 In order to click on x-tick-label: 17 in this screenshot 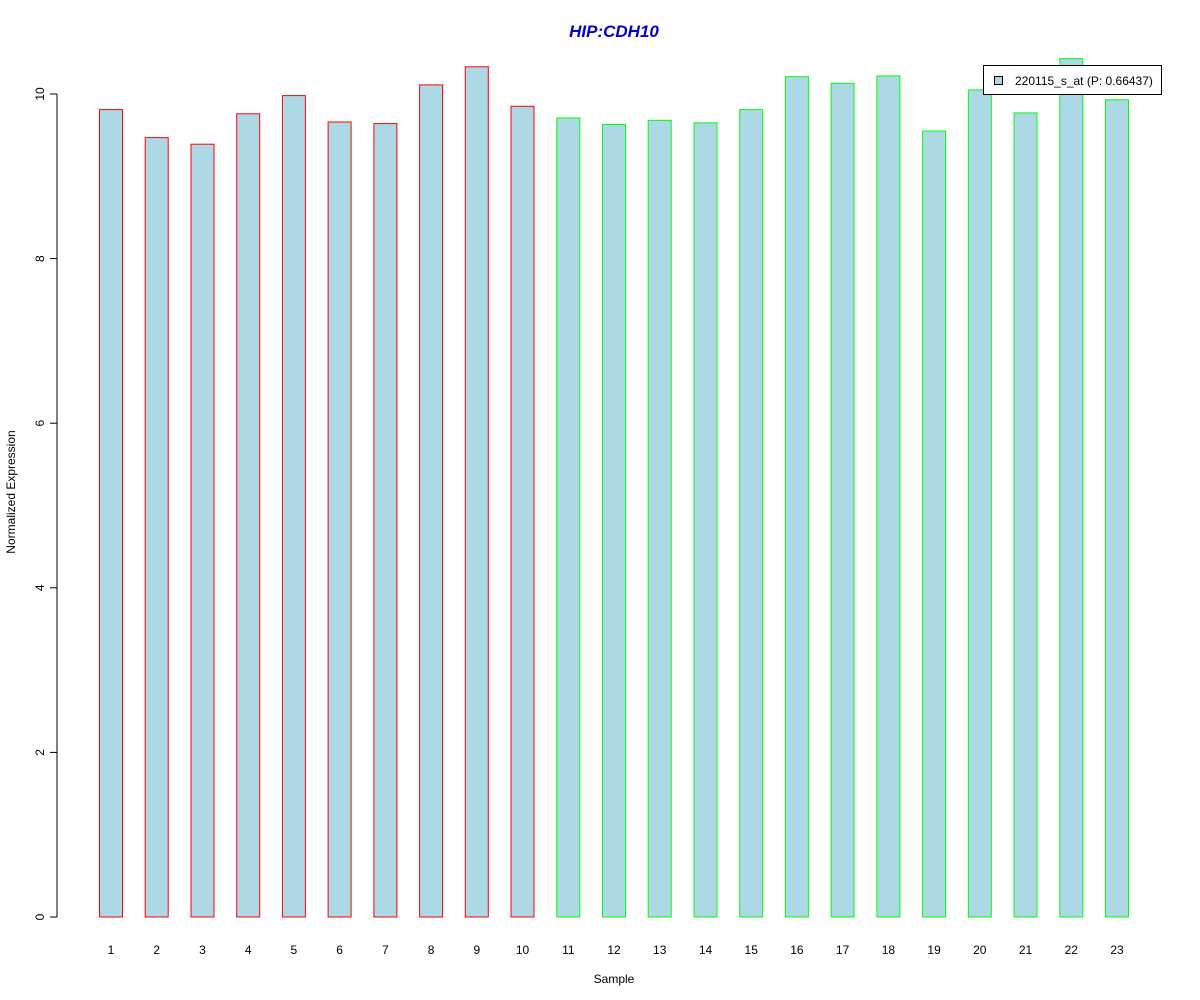, I will do `click(843, 950)`.